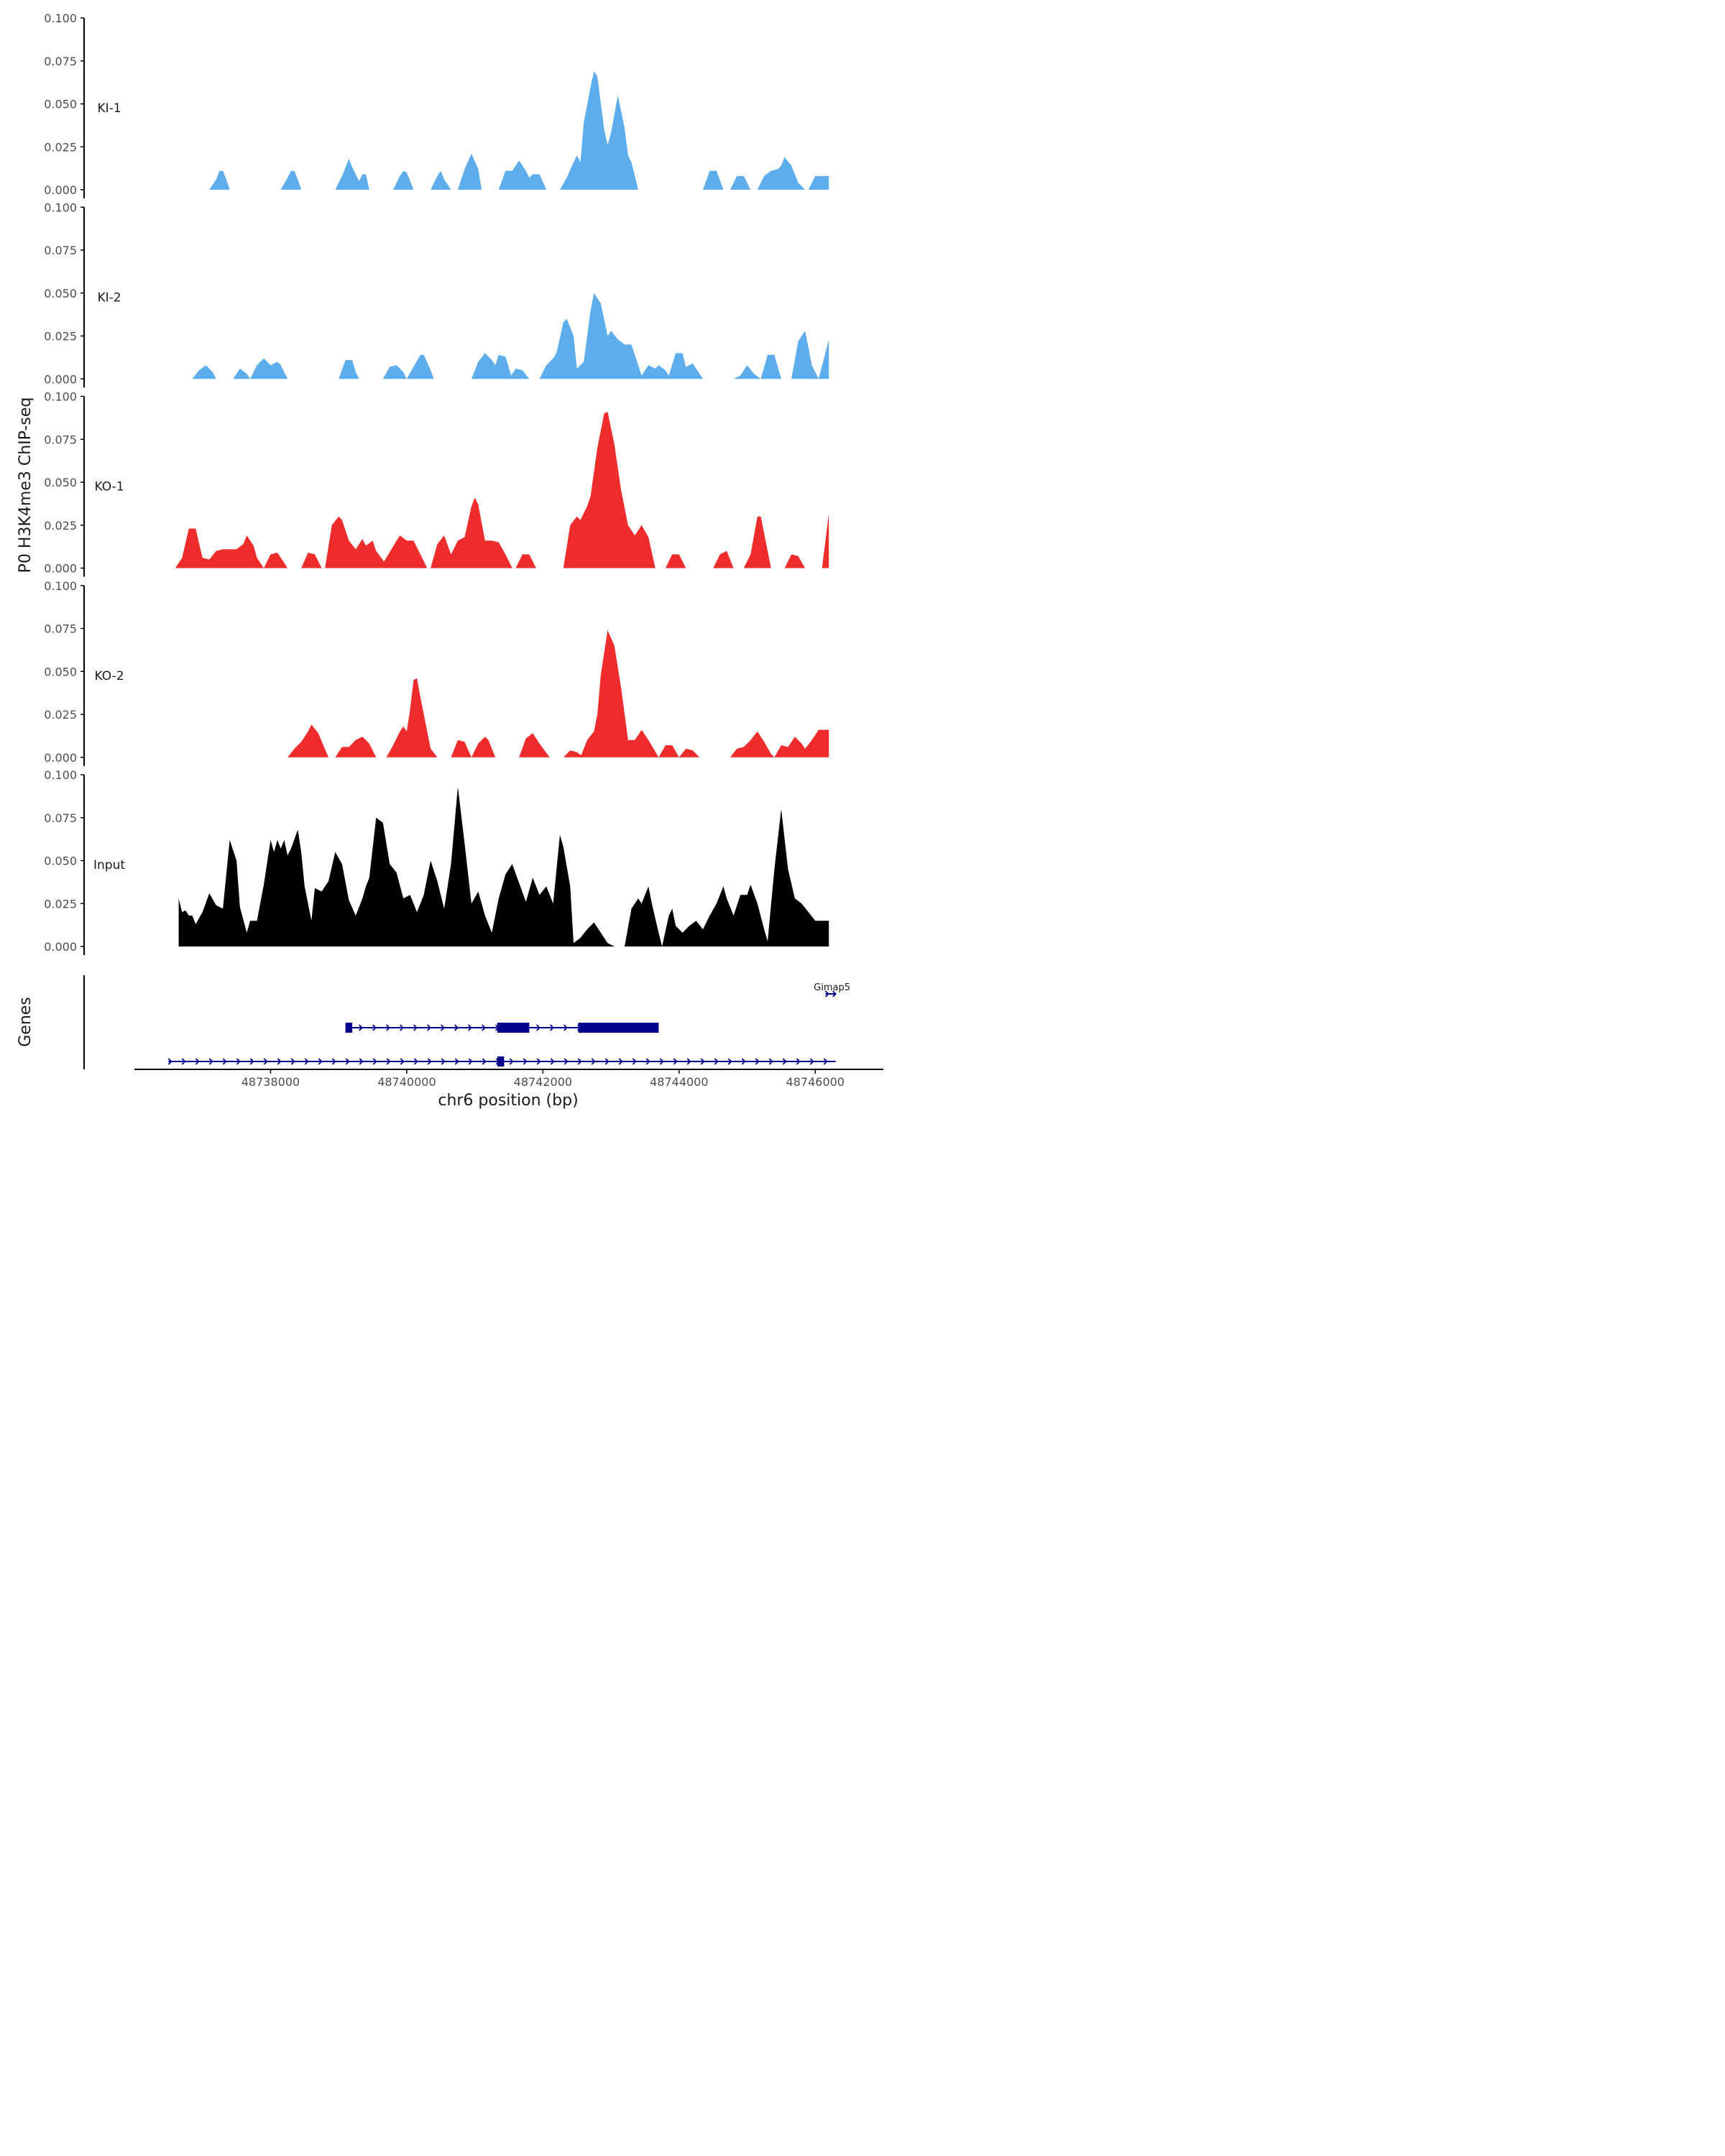 The height and width of the screenshot is (2156, 1725). I want to click on gene-gimap5: Gimap5, so click(832, 990).